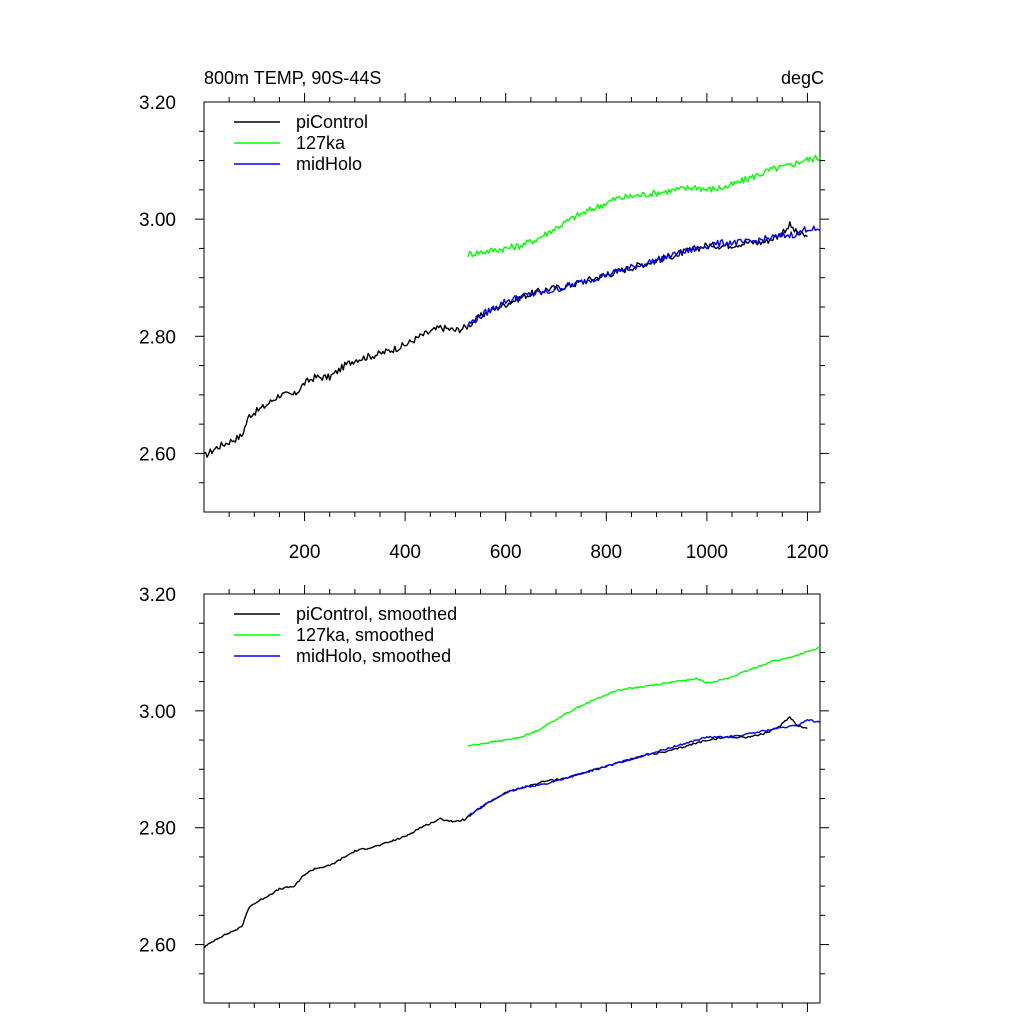 The image size is (1024, 1024). What do you see at coordinates (376, 614) in the screenshot?
I see `legend-label: piControl, smoothed` at bounding box center [376, 614].